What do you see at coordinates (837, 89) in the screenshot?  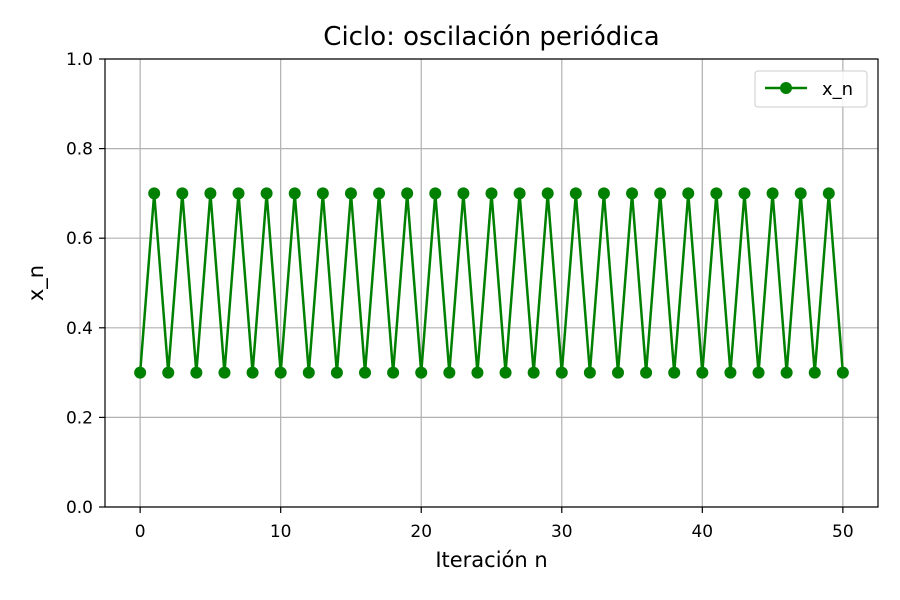 I see `legend-label: x_n` at bounding box center [837, 89].